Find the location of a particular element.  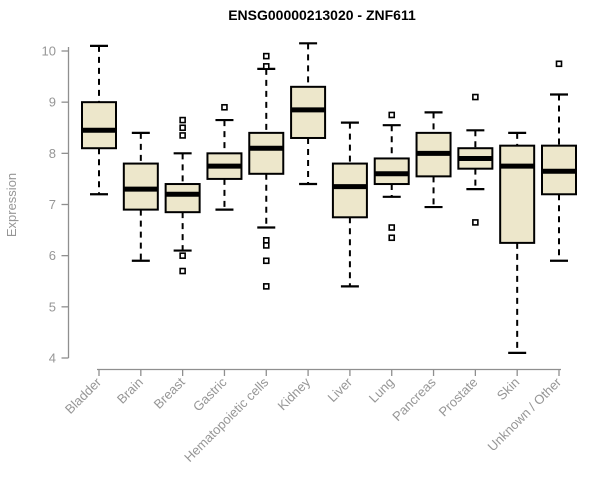

box-group-lung is located at coordinates (391, 176).